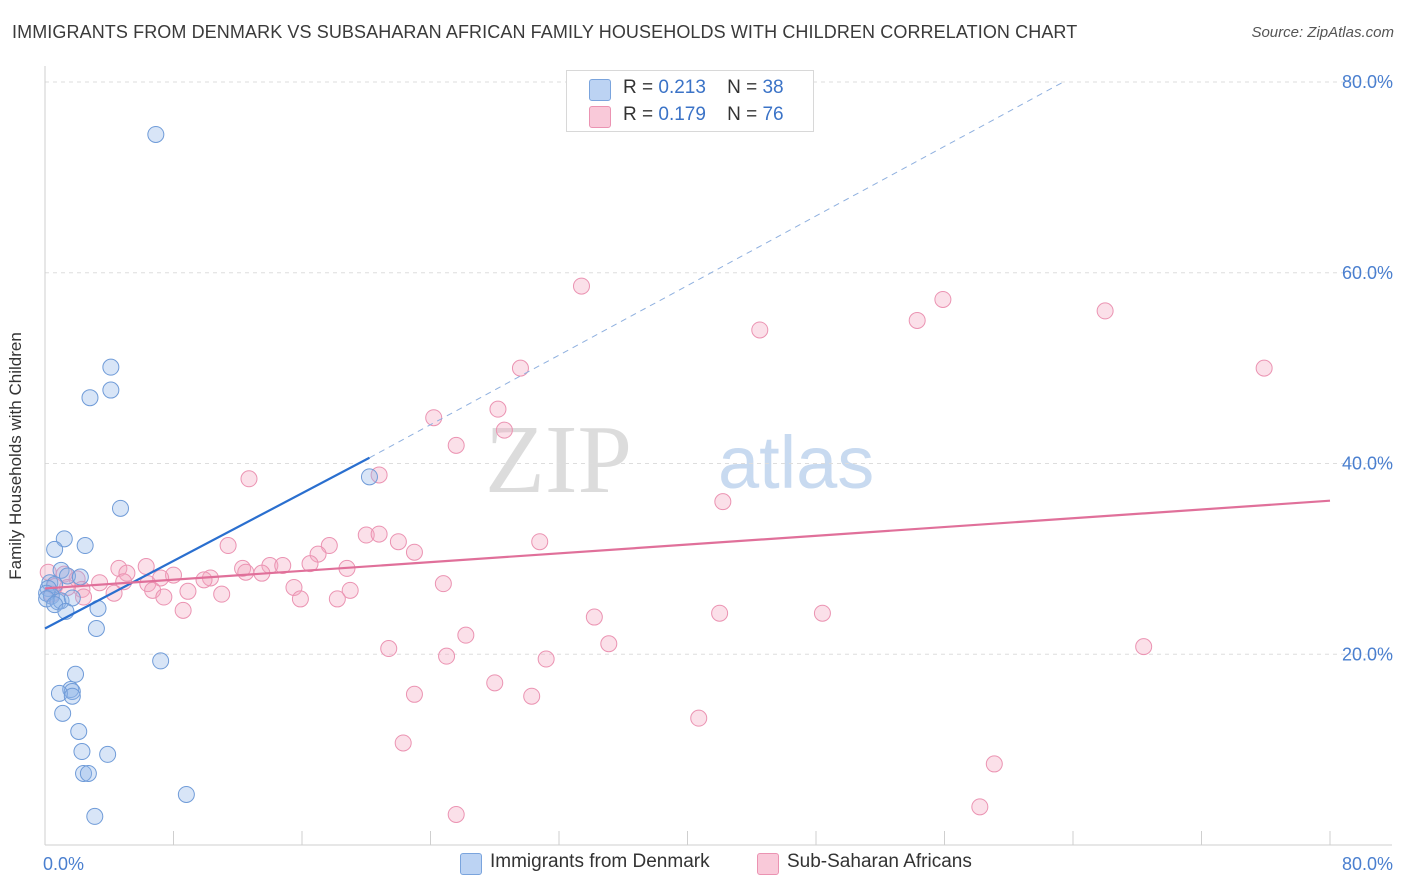 This screenshot has height=892, width=1406. Describe the element at coordinates (682, 87) in the screenshot. I see `legend-r-value: 0.213` at that location.